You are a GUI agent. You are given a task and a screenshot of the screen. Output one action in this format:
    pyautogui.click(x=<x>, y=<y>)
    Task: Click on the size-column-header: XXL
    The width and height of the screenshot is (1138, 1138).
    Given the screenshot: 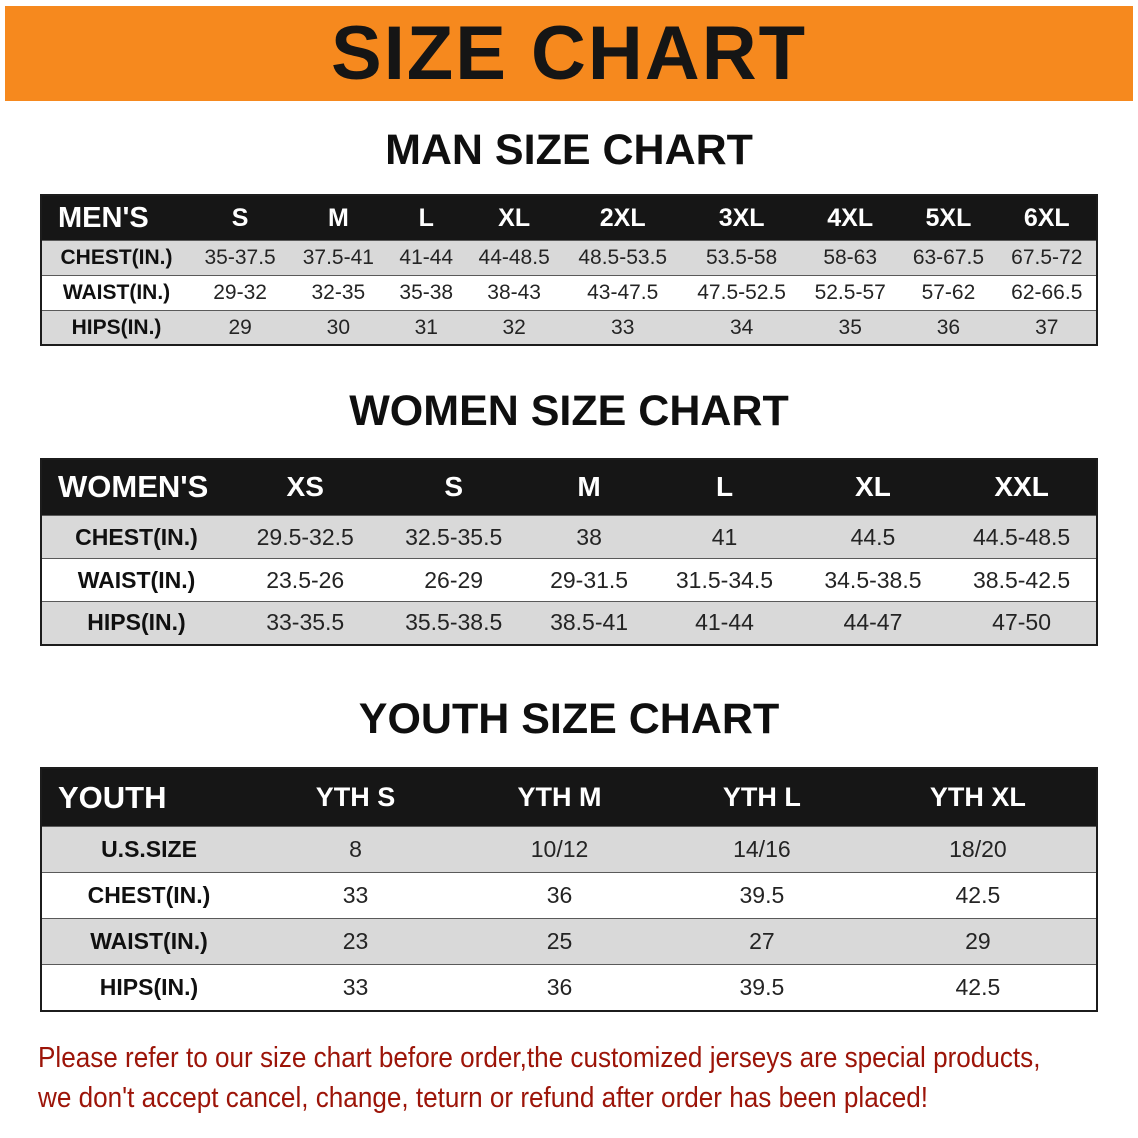 What is the action you would take?
    pyautogui.click(x=1022, y=487)
    